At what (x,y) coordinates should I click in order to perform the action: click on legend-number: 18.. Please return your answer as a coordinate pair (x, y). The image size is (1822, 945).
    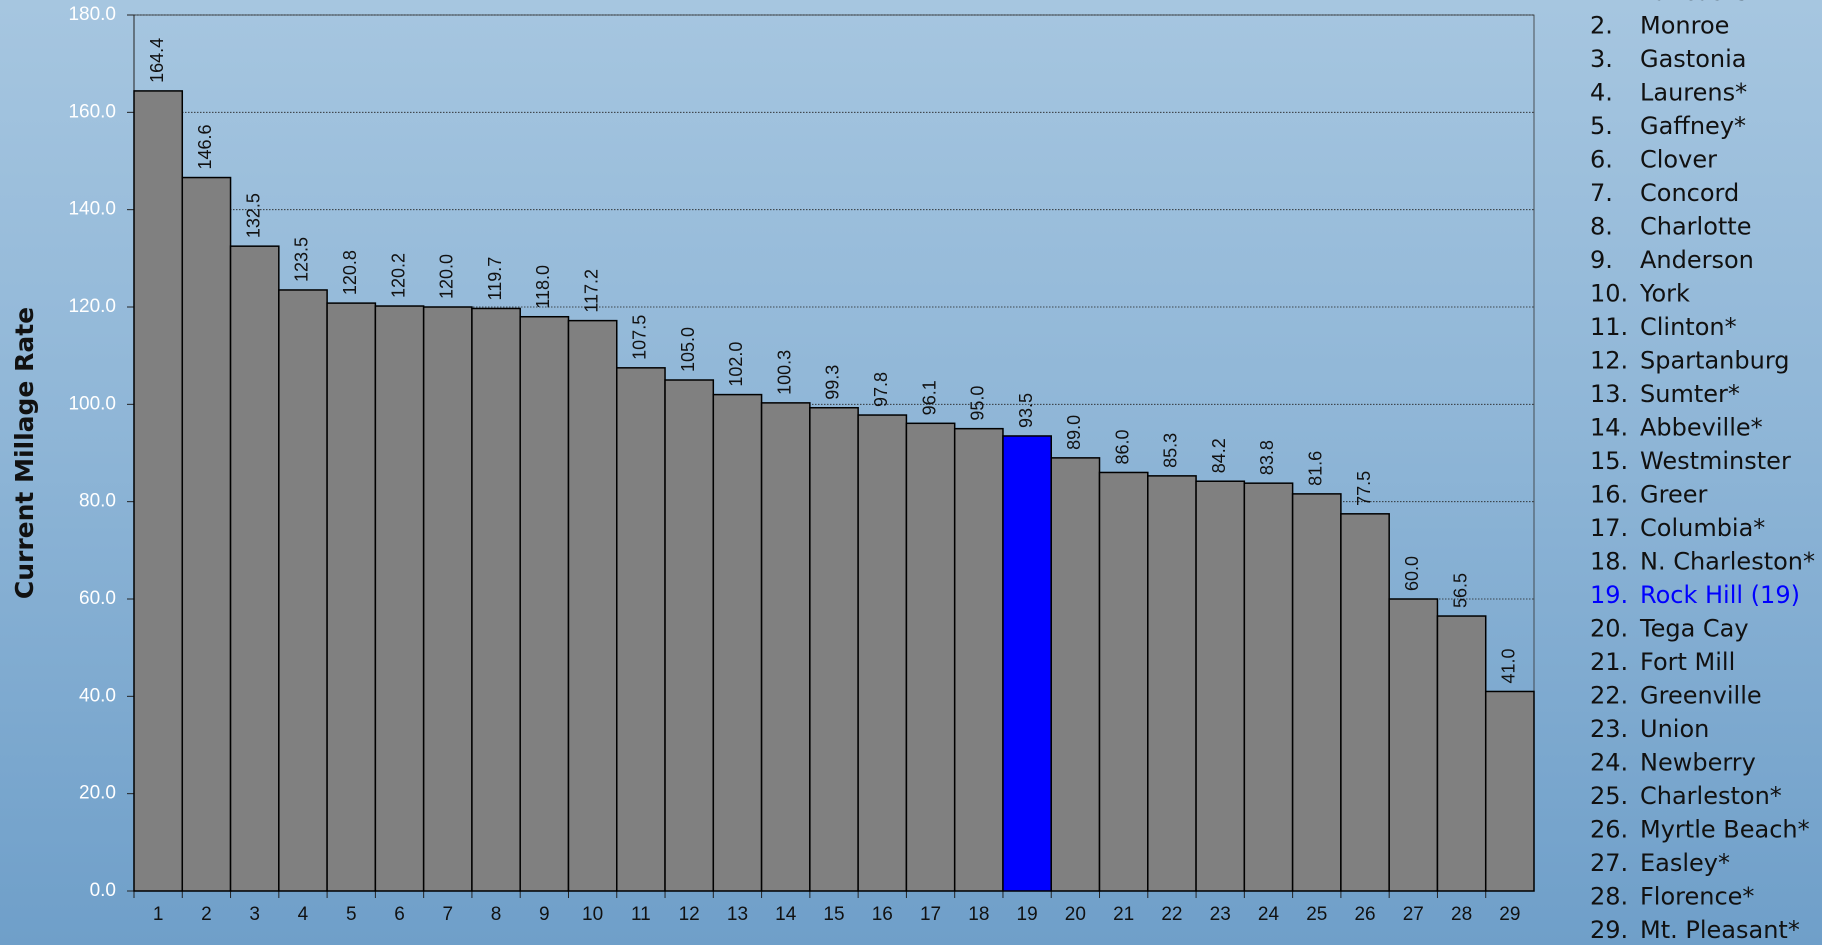
    Looking at the image, I should click on (1609, 562).